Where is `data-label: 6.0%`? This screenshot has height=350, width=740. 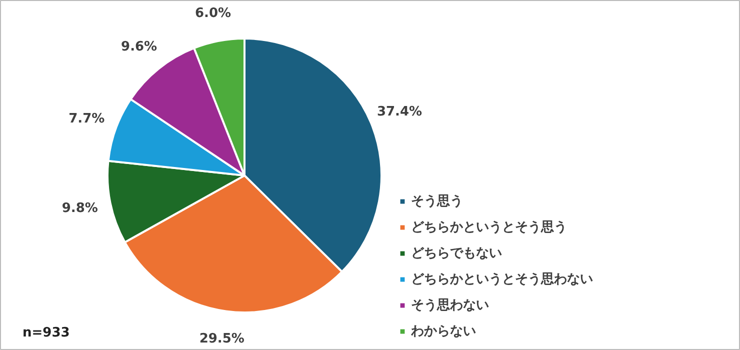 data-label: 6.0% is located at coordinates (213, 13).